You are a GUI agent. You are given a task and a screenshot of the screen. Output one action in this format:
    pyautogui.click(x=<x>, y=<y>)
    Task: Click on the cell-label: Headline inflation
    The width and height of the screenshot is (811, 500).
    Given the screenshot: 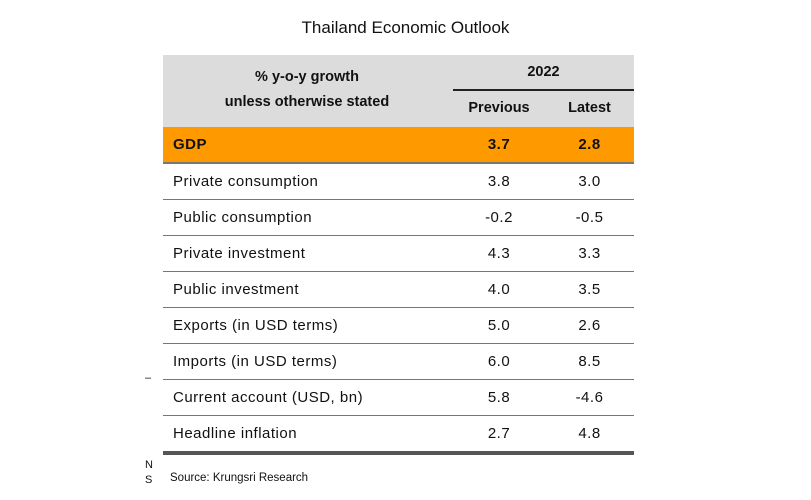 What is the action you would take?
    pyautogui.click(x=235, y=433)
    